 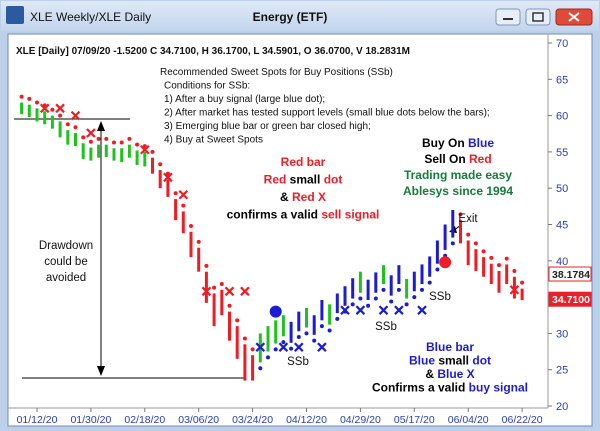 I want to click on callout-text: Buy On, so click(x=445, y=143).